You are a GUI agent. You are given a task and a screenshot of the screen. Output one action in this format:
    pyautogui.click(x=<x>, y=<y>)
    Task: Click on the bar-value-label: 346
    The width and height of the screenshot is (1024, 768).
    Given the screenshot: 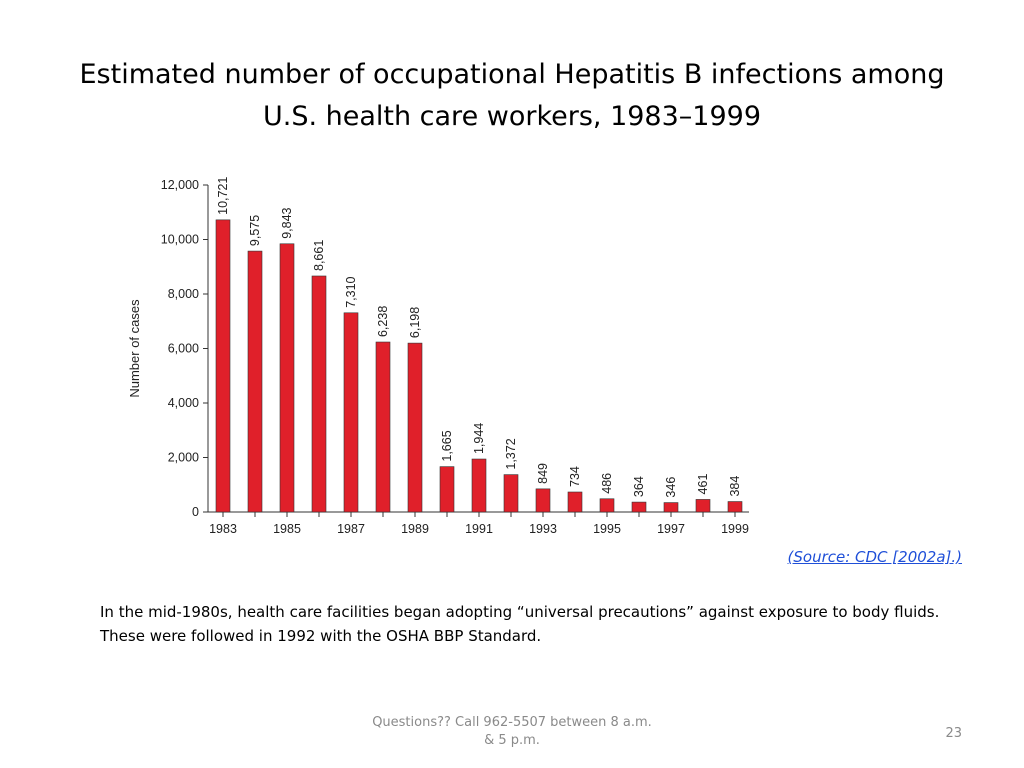 What is the action you would take?
    pyautogui.click(x=671, y=487)
    